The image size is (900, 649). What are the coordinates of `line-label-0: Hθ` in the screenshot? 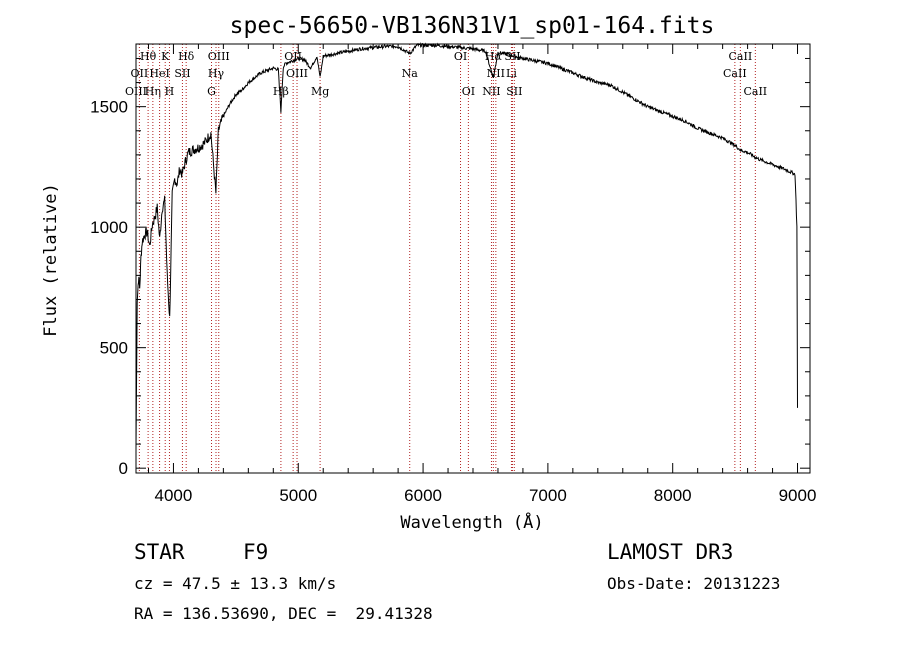 It's located at (148, 56).